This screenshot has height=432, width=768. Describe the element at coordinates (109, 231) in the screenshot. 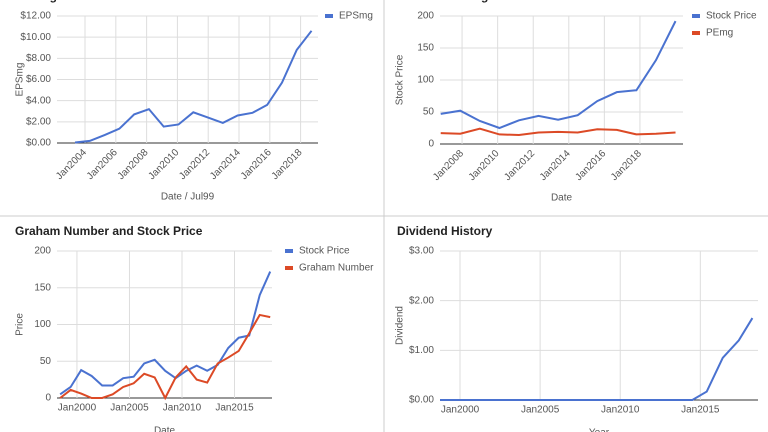

I see `chart-title: Graham Number and Stock Price` at that location.